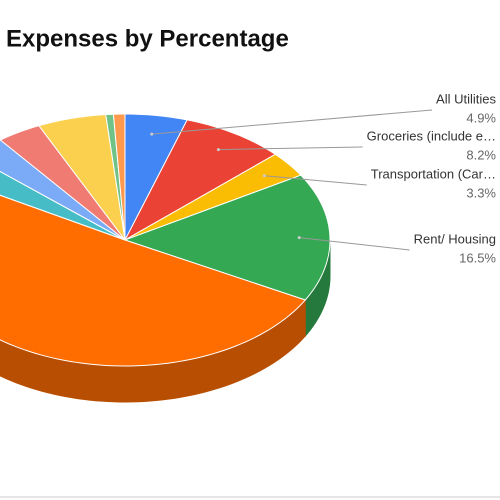 Image resolution: width=500 pixels, height=500 pixels. What do you see at coordinates (481, 154) in the screenshot?
I see `slice-value-label: 8.2%` at bounding box center [481, 154].